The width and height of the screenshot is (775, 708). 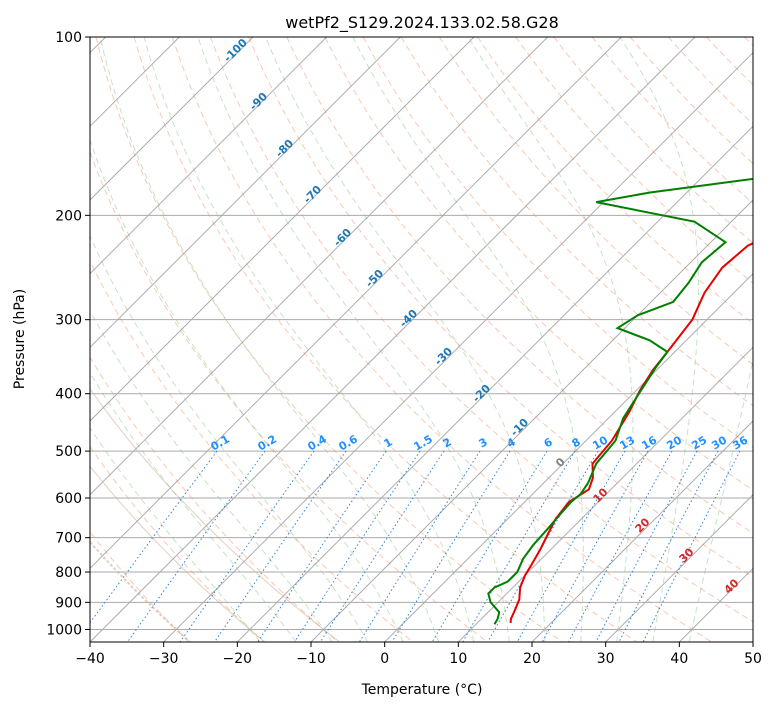 I want to click on chart-title: wetPf2_S129.2024.133.02.58.G28, so click(x=422, y=23).